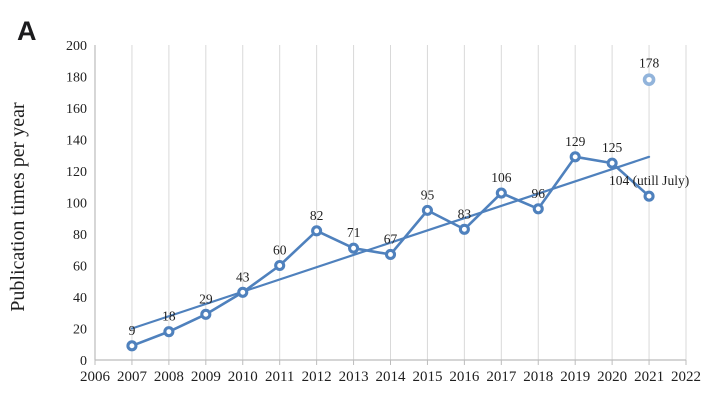 This screenshot has height=401, width=720. I want to click on data-point-label: 18, so click(169, 316).